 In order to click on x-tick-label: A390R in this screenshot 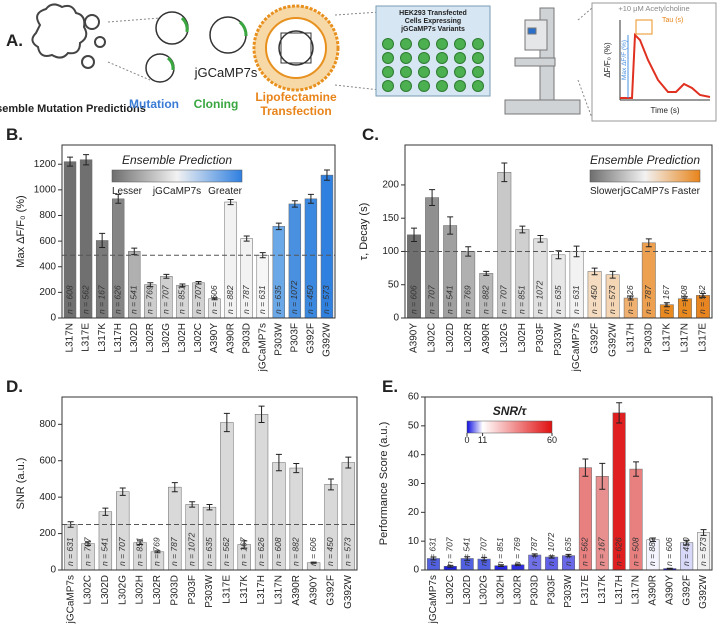, I will do `click(486, 338)`.